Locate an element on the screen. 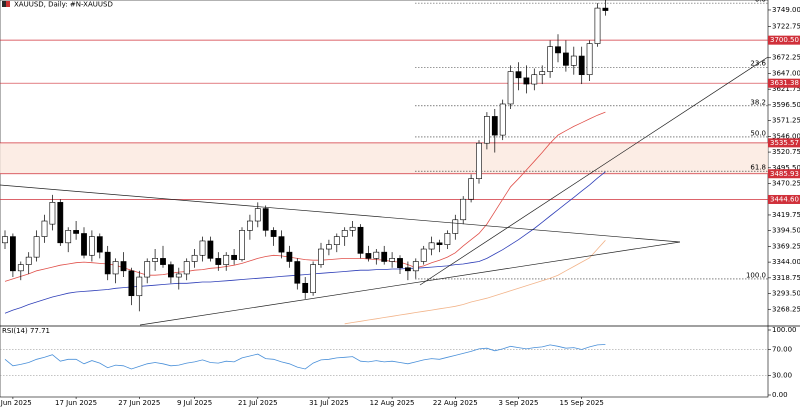 Image resolution: width=800 pixels, height=407 pixels. y-tick-label: 0.00 is located at coordinates (780, 395).